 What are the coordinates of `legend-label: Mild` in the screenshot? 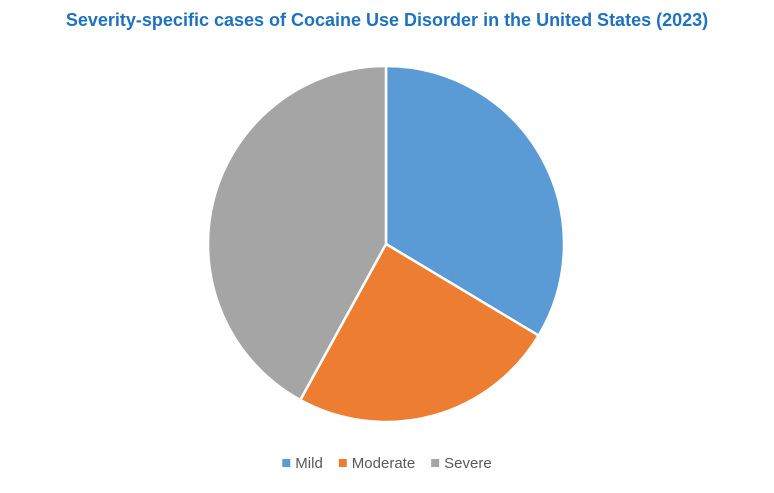 It's located at (309, 463).